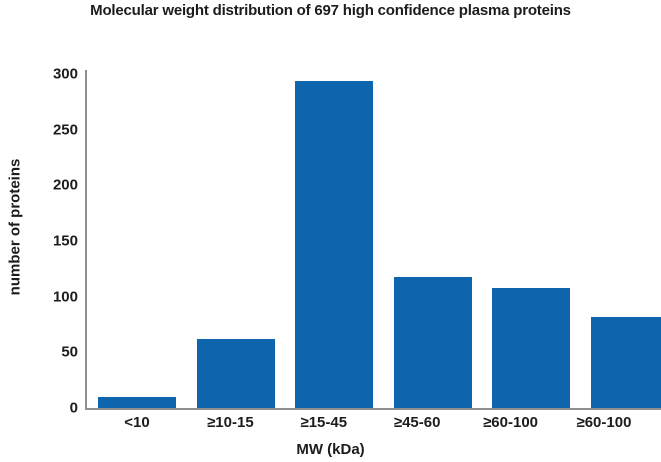 The height and width of the screenshot is (462, 661). Describe the element at coordinates (137, 422) in the screenshot. I see `x-tick-label-1: <10` at that location.